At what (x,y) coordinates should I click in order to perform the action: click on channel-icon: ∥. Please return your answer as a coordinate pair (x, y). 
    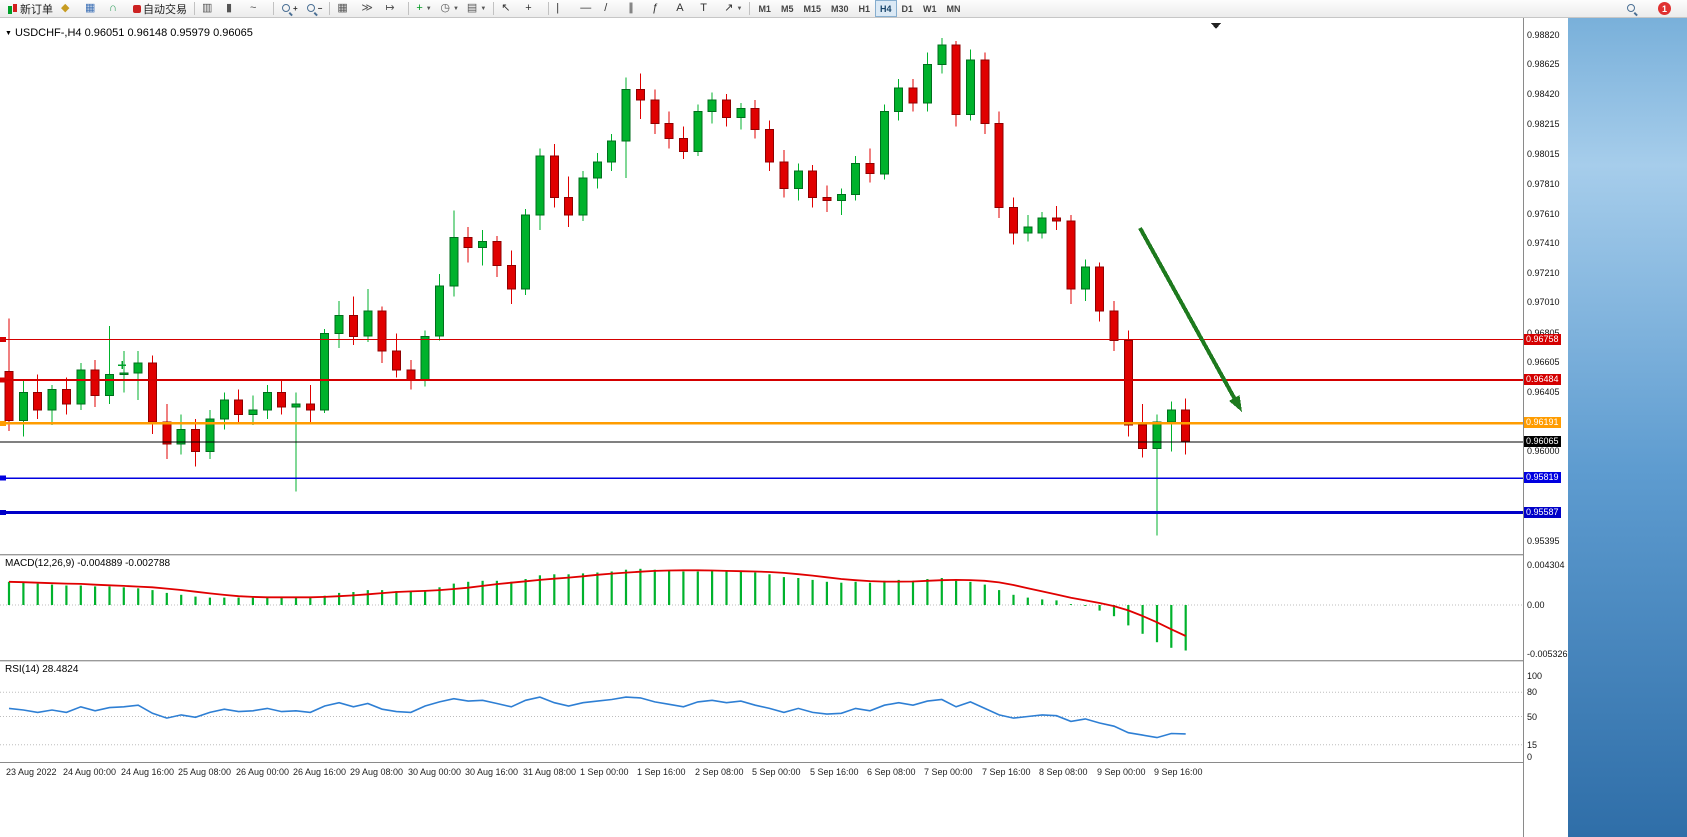
    Looking at the image, I should click on (631, 8).